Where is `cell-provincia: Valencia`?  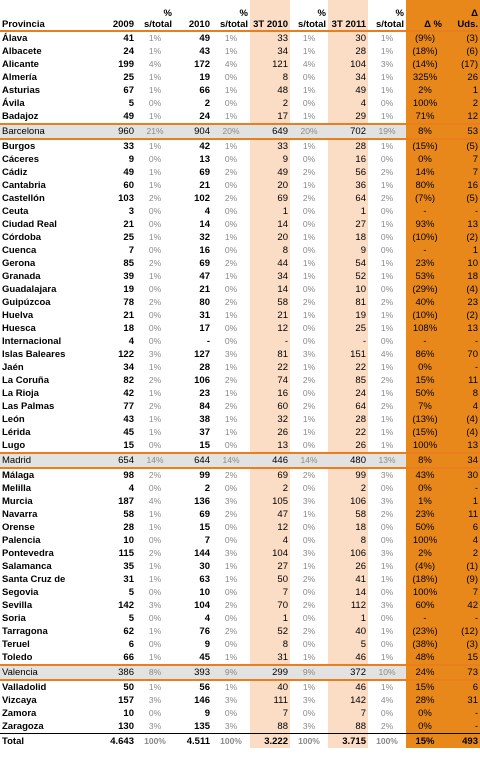 cell-provincia: Valencia is located at coordinates (48, 672).